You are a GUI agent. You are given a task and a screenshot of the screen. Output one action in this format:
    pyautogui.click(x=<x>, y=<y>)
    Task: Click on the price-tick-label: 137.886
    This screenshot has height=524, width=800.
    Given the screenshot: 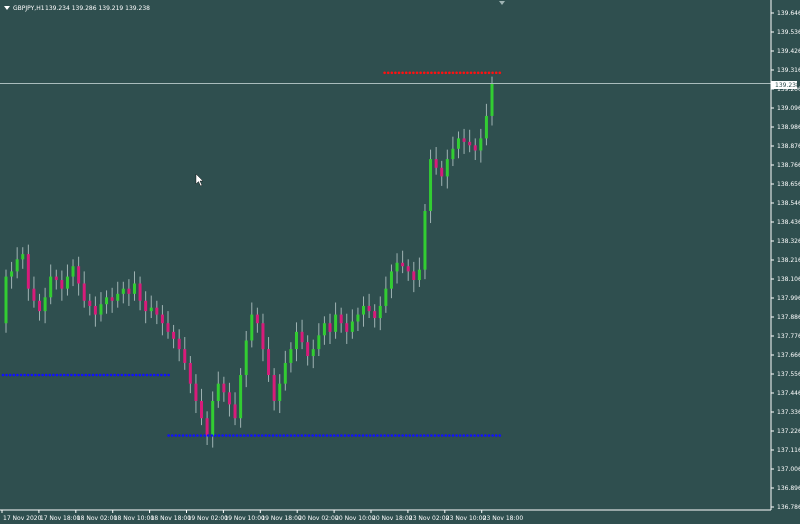 What is the action you would take?
    pyautogui.click(x=788, y=317)
    